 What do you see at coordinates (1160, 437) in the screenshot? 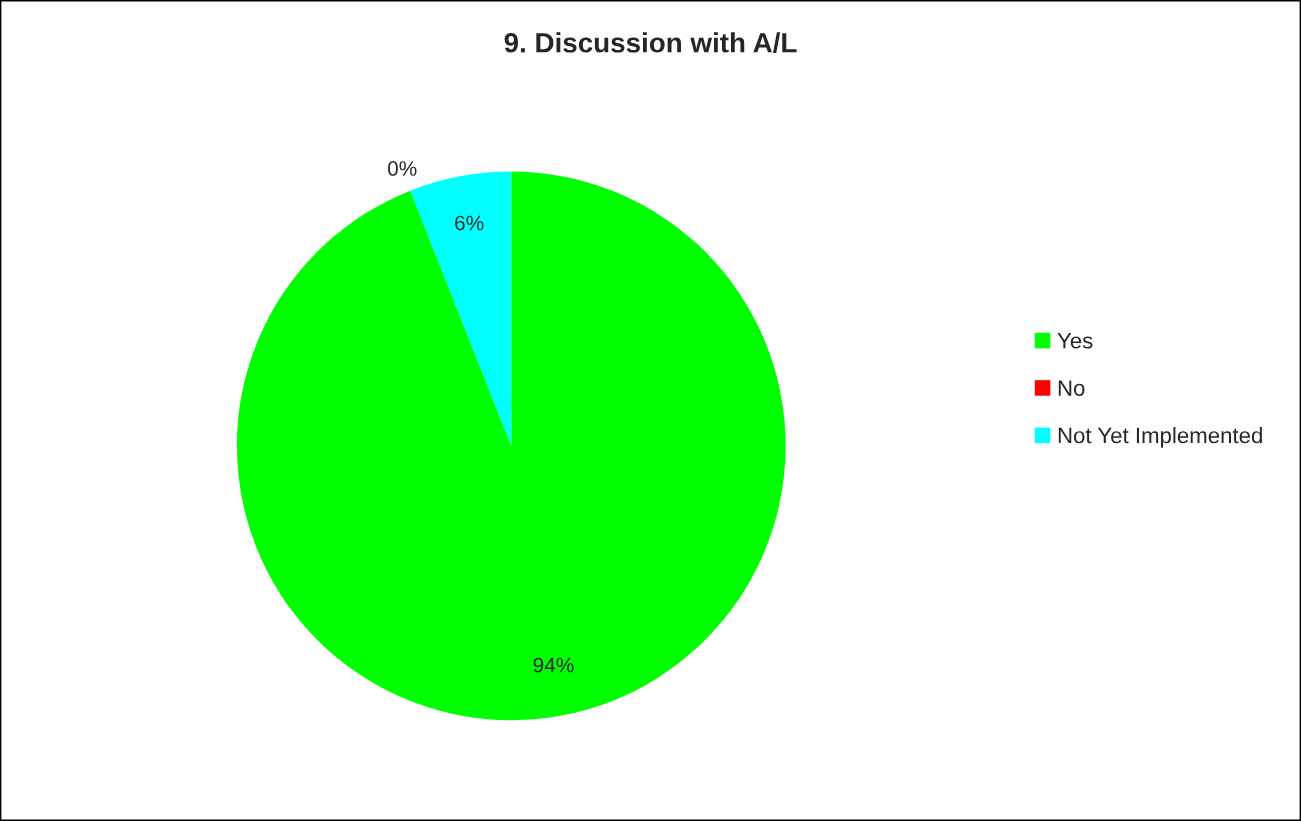
I see `legend-label: Not Yet Implemented` at bounding box center [1160, 437].